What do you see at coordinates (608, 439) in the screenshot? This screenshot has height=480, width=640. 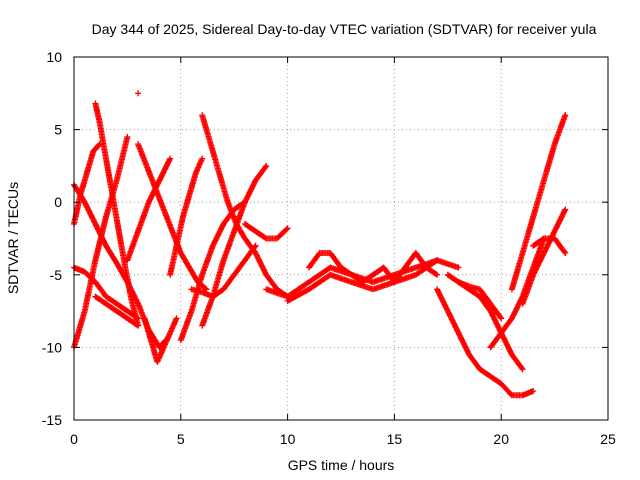 I see `x-tick-label: 25` at bounding box center [608, 439].